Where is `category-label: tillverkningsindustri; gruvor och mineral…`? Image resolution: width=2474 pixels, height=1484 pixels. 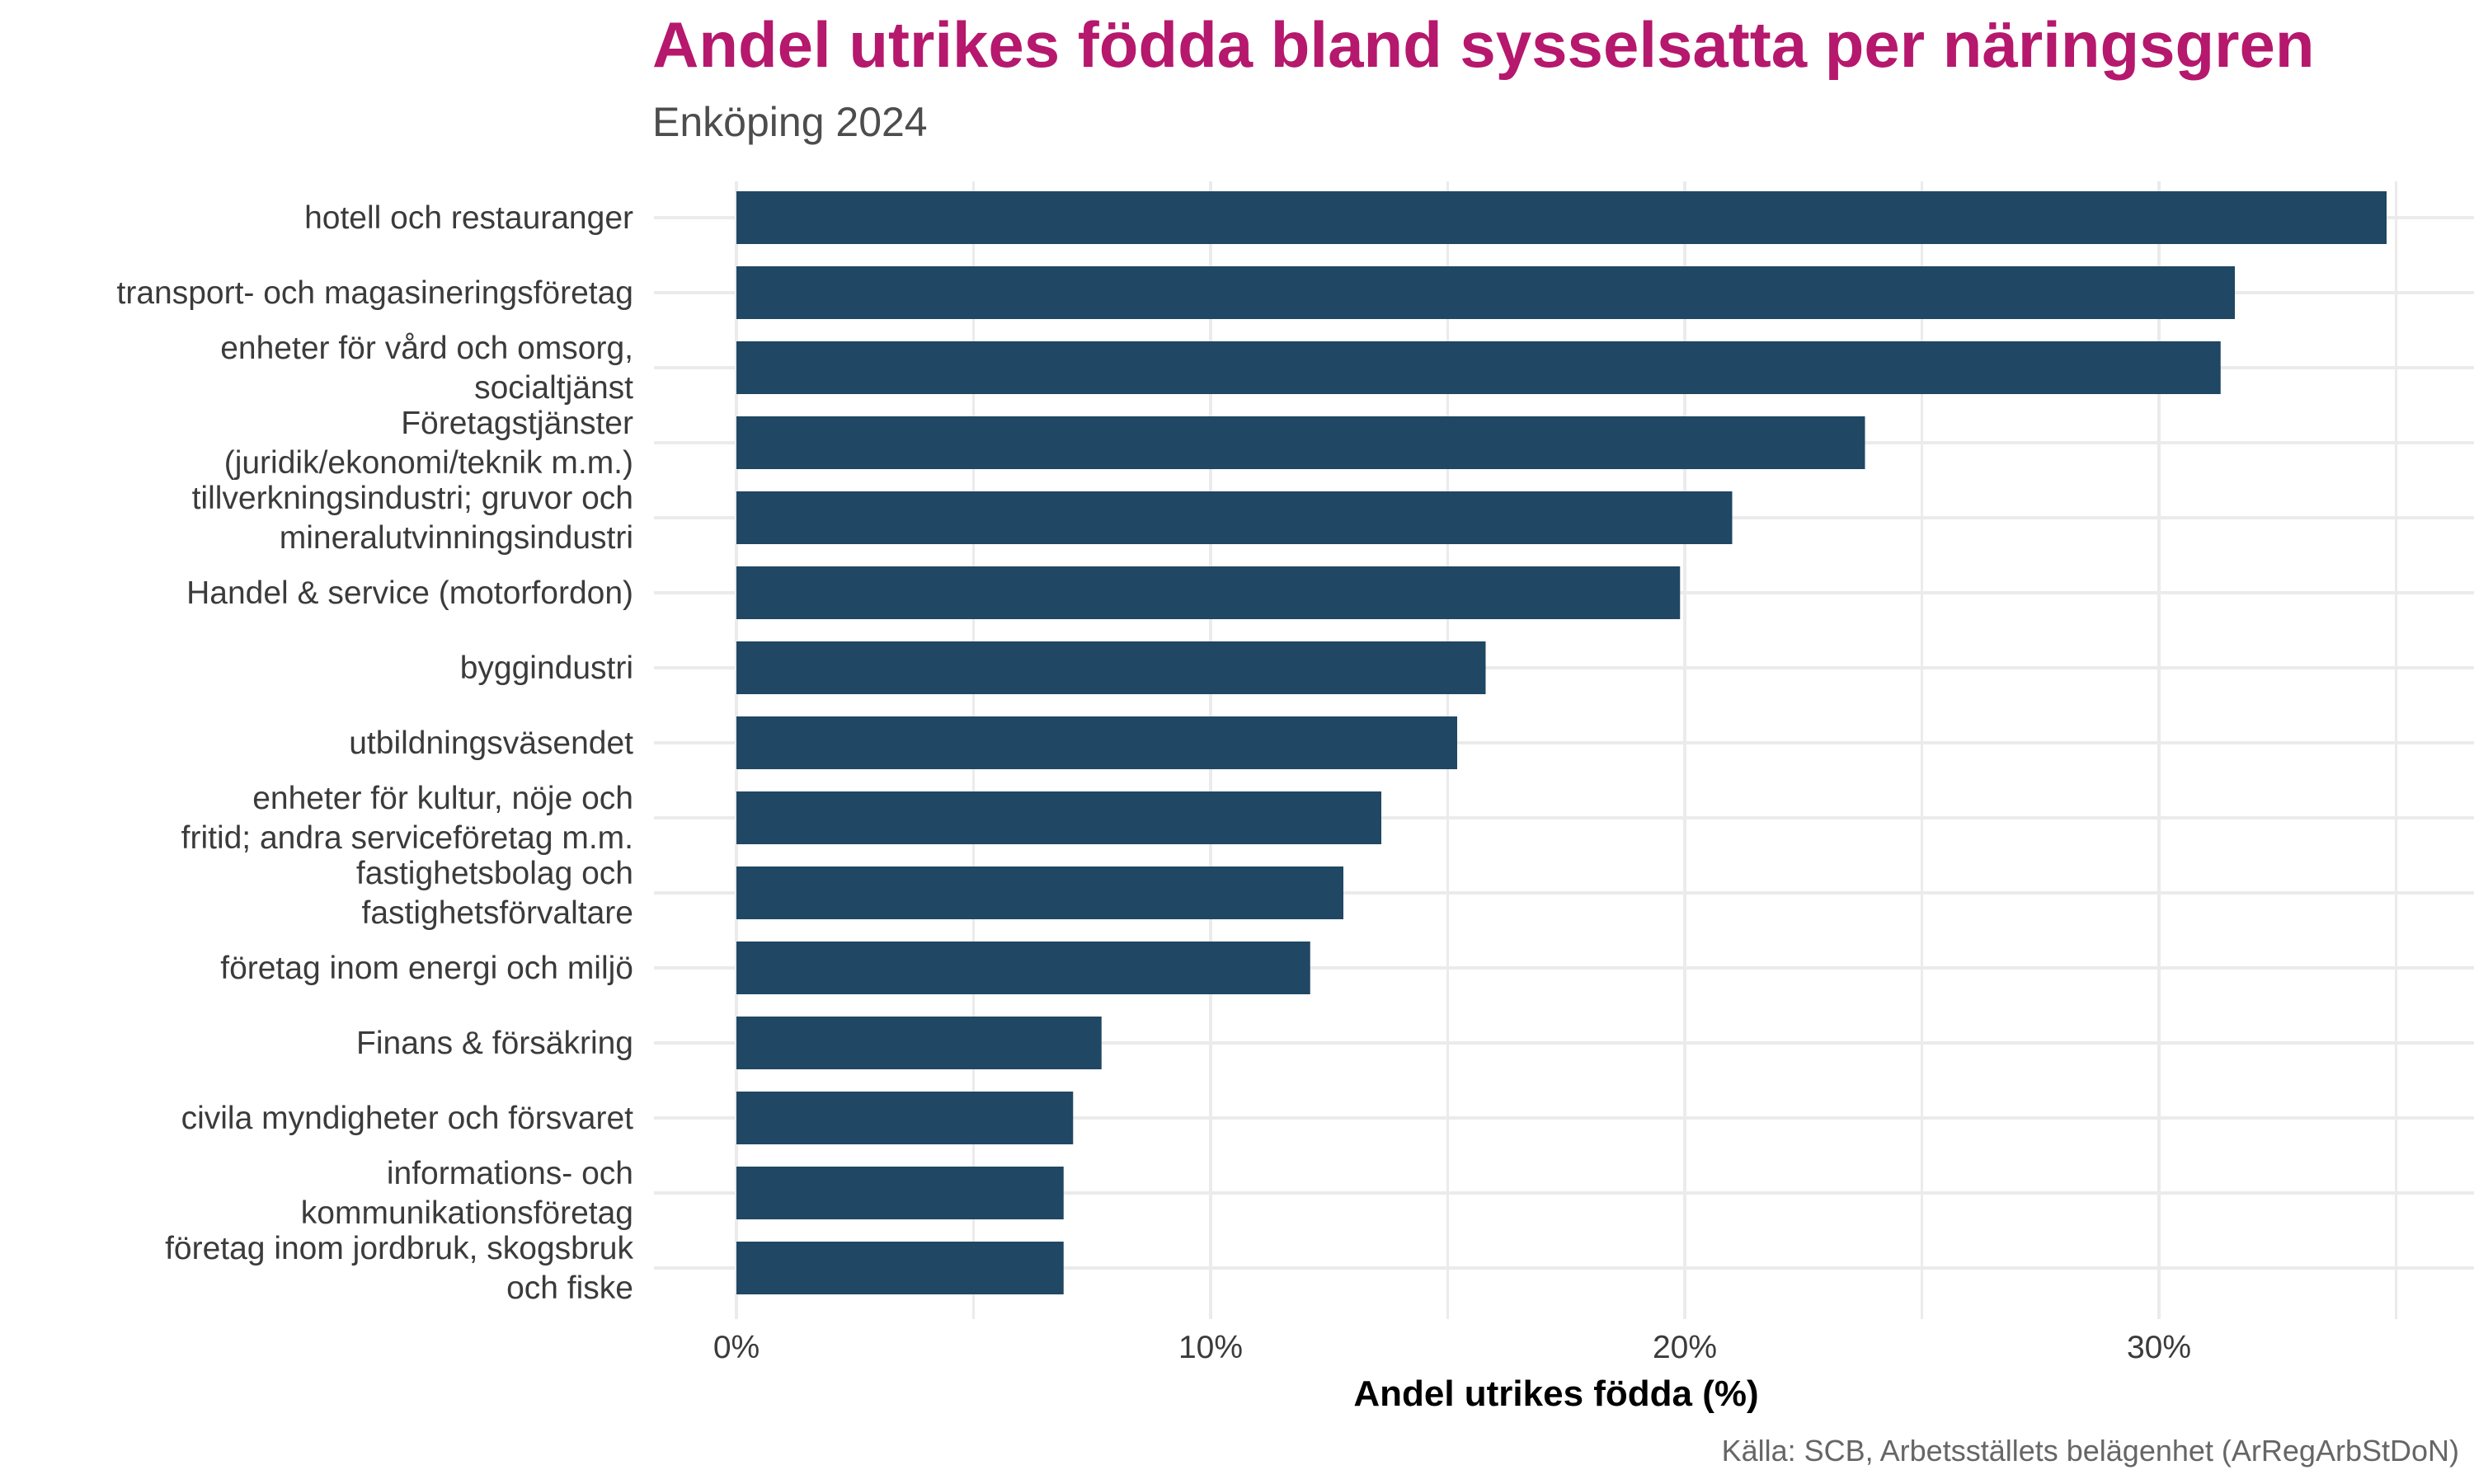
category-label: tillverkningsindustri; gruvor och mineral… is located at coordinates (412, 518).